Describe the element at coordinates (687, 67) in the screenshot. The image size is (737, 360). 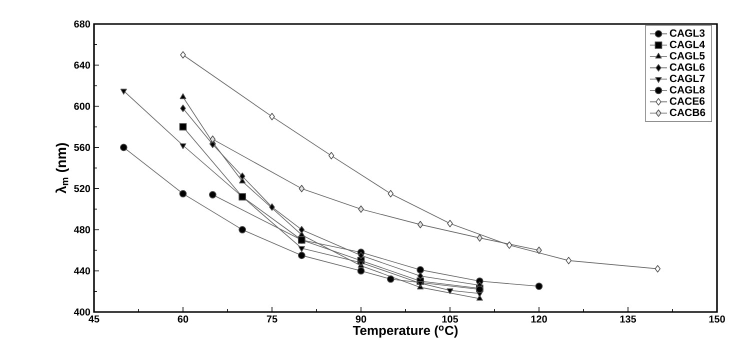
I see `legend-label: CAGL6` at that location.